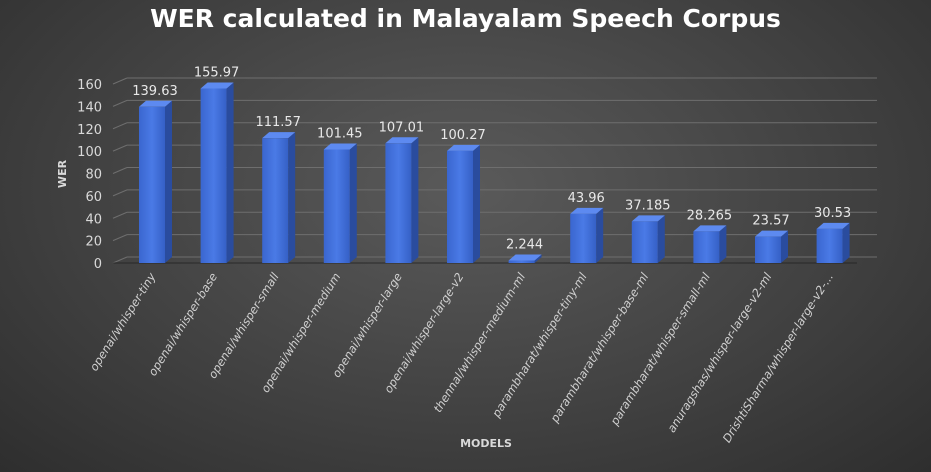 This screenshot has width=931, height=472. What do you see at coordinates (243, 325) in the screenshot?
I see `x-tick-label: openai/whisper-small` at bounding box center [243, 325].